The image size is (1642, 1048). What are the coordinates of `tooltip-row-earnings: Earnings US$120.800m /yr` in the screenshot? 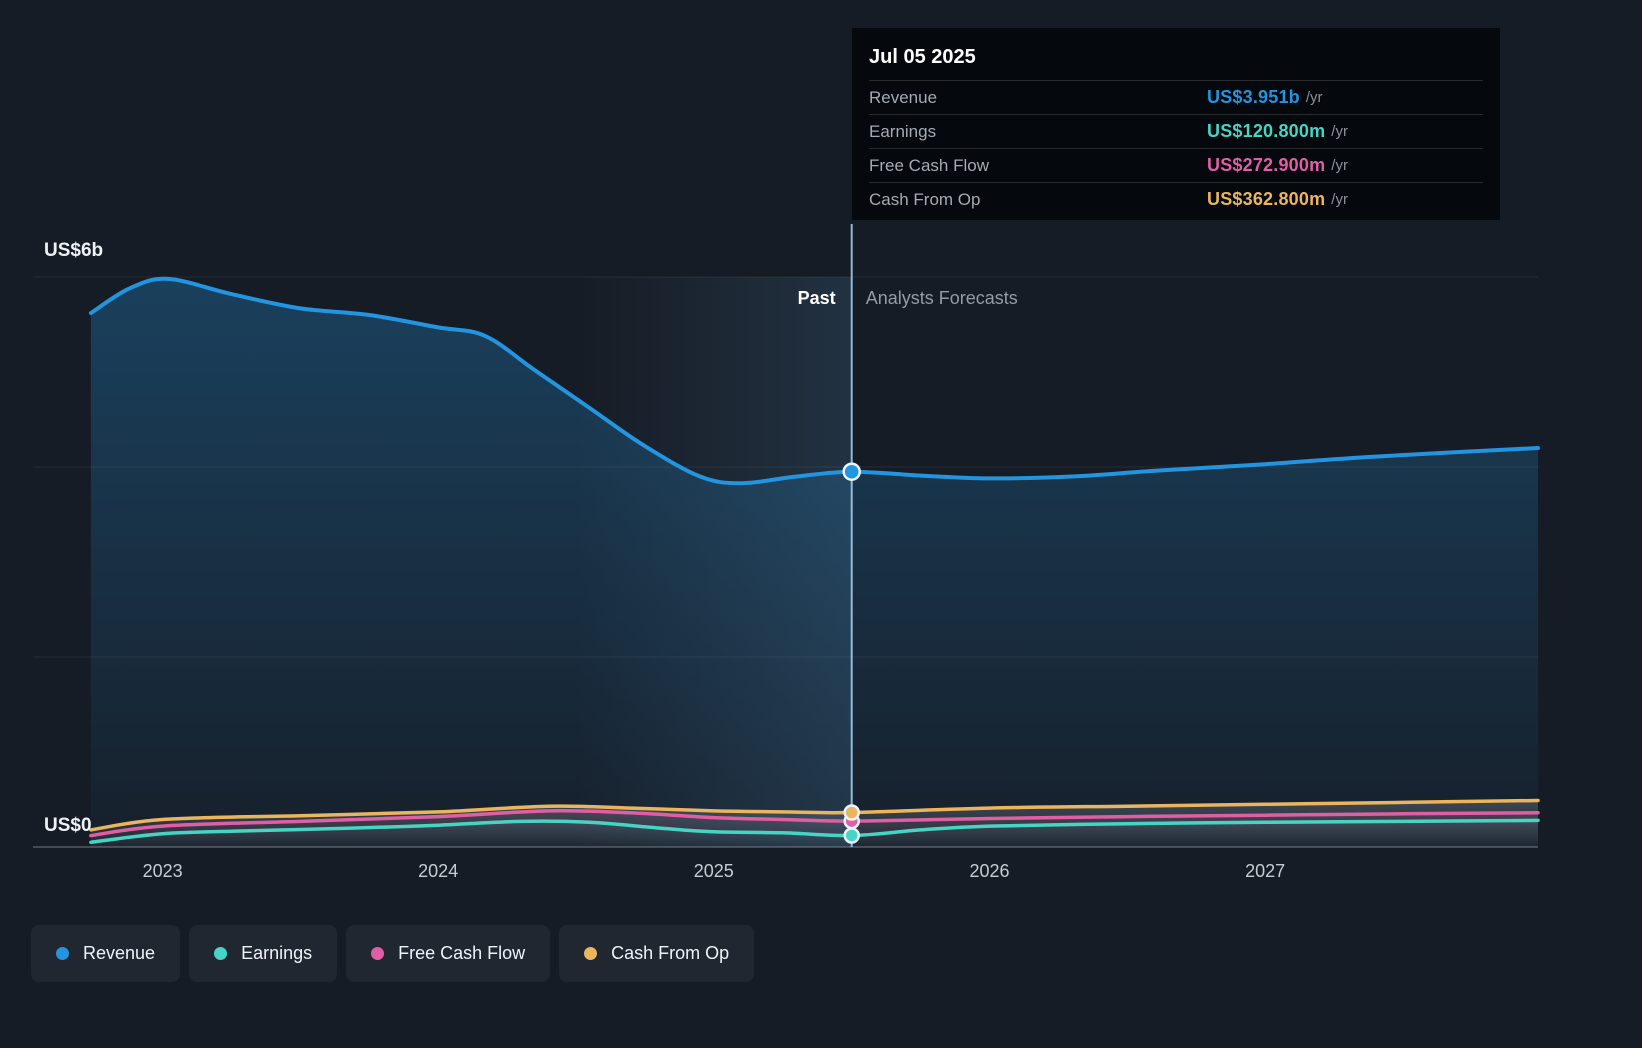 It's located at (1176, 131).